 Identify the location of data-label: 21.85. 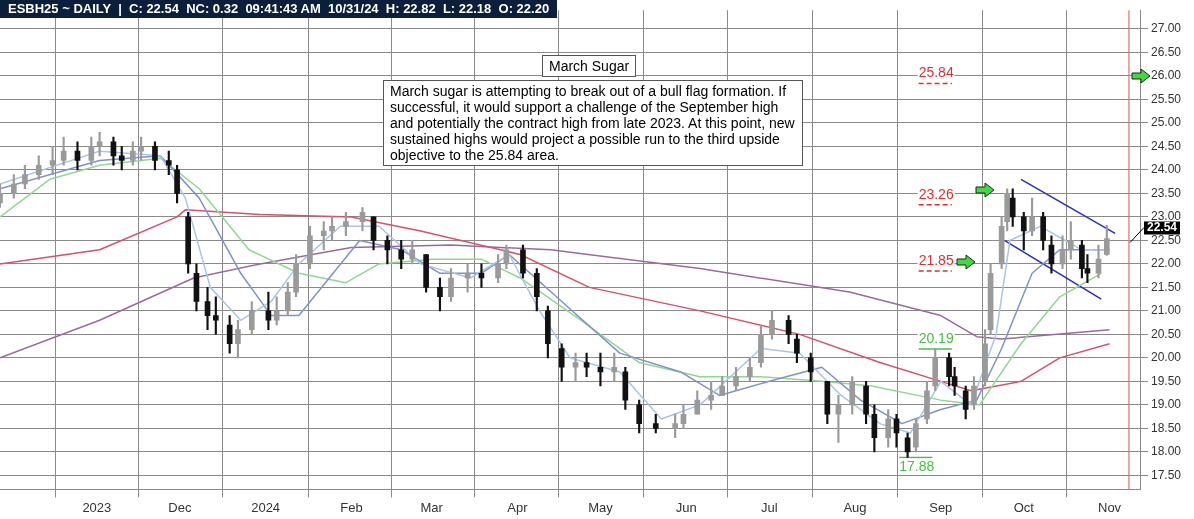
(936, 259).